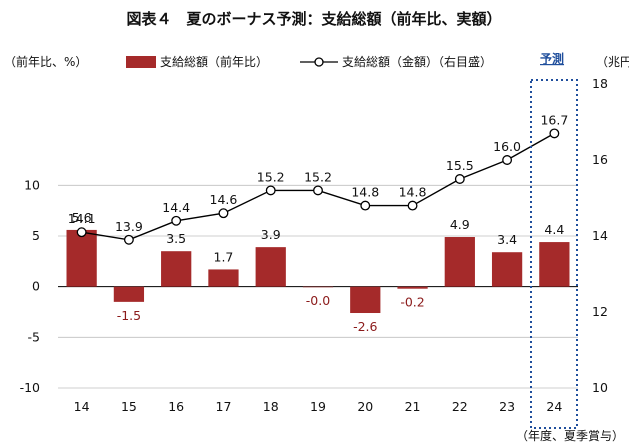 The width and height of the screenshot is (629, 447). I want to click on bar-label-16: 3.5, so click(176, 238).